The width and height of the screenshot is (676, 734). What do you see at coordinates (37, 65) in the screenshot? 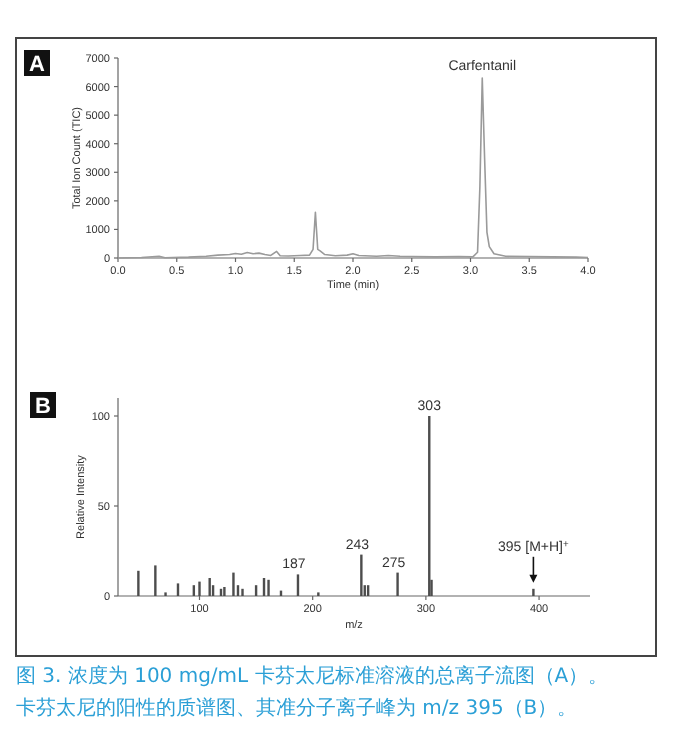
I see `chart-title: A` at bounding box center [37, 65].